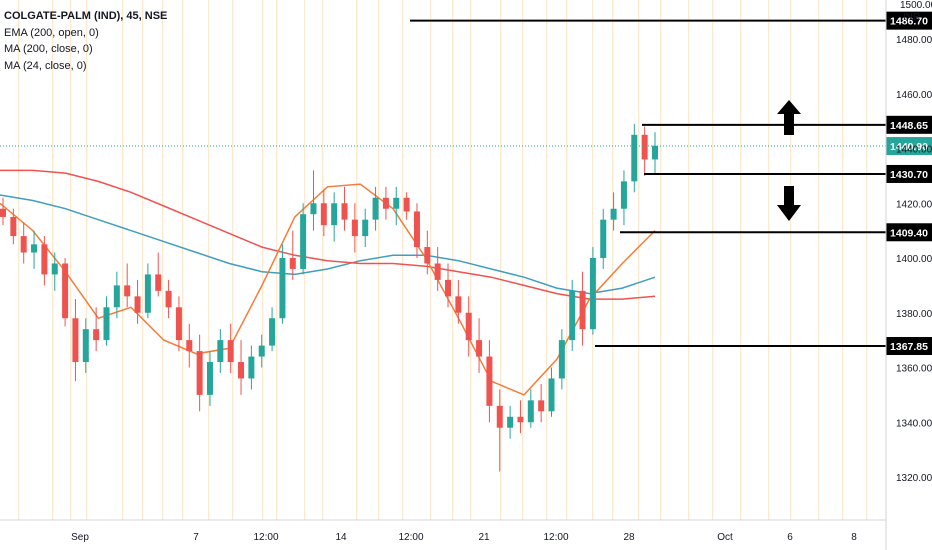  Describe the element at coordinates (914, 204) in the screenshot. I see `y-tick-label: 1420.00` at that location.